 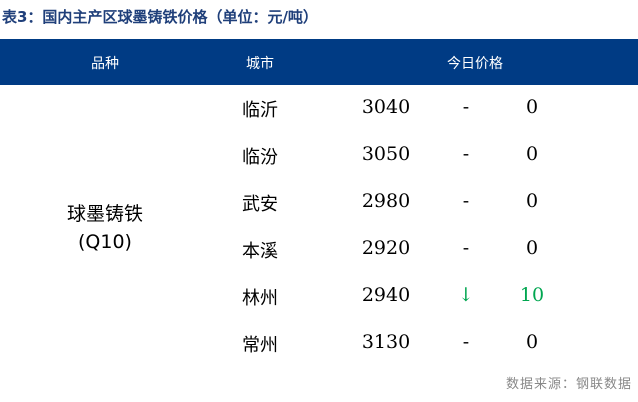 What do you see at coordinates (260, 251) in the screenshot?
I see `city-cell: 本溪` at bounding box center [260, 251].